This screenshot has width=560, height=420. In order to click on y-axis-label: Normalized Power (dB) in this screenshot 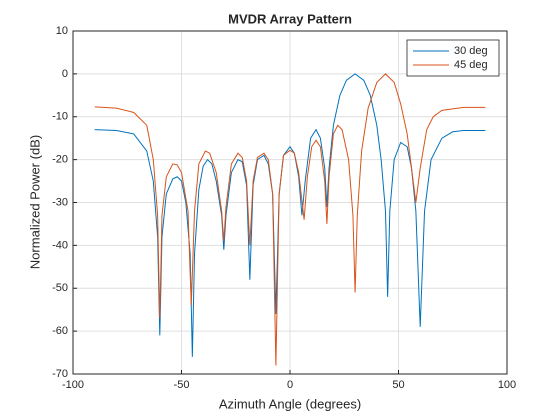, I will do `click(34, 202)`.